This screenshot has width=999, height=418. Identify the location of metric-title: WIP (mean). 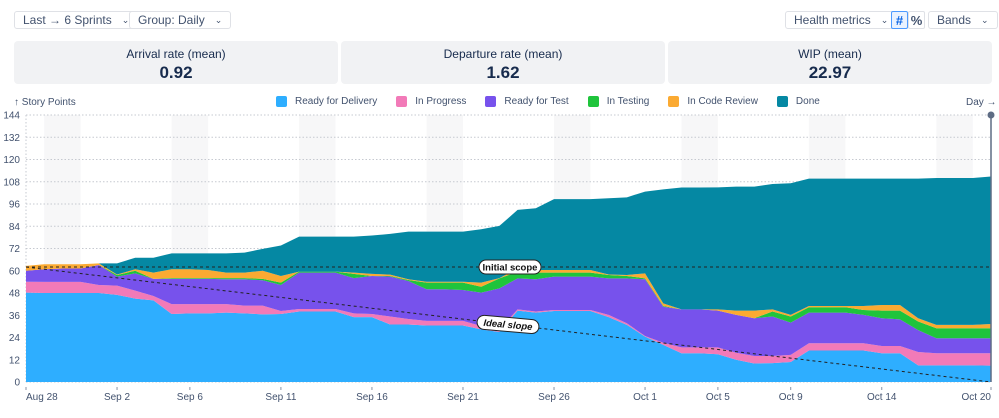
(830, 54).